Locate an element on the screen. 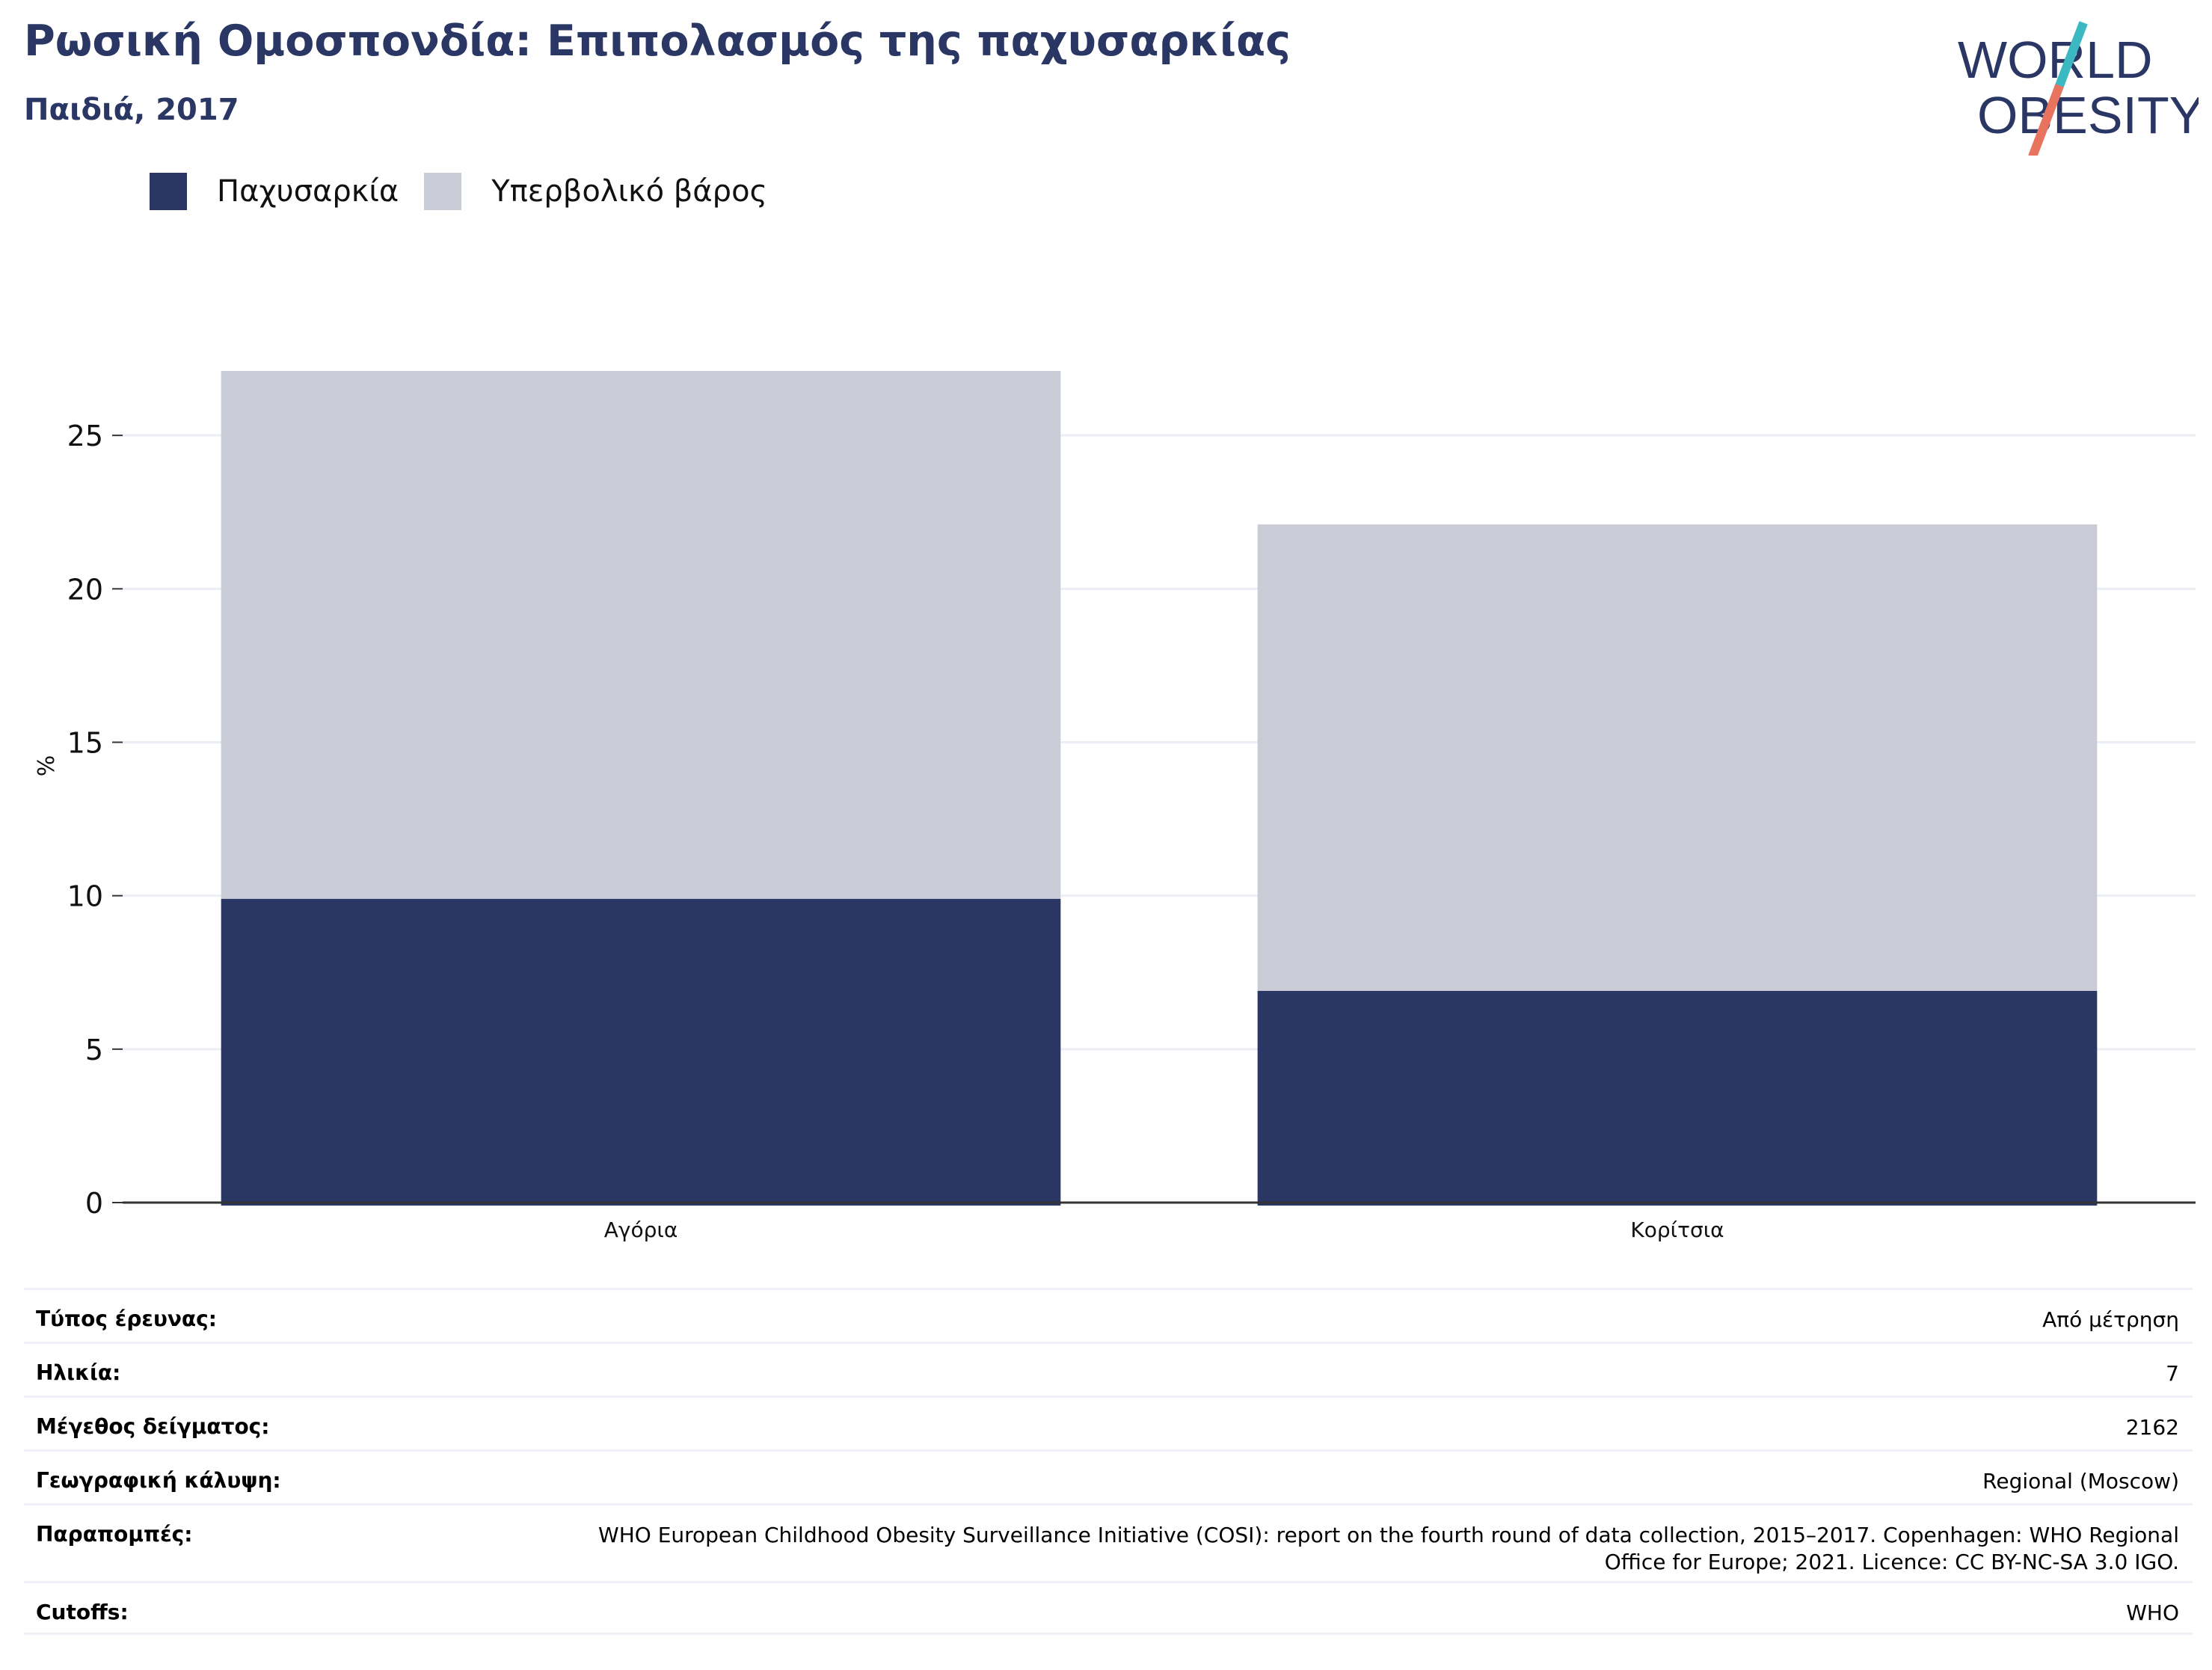 The image size is (2212, 1670). meta-key: Τύπος έρευνας: is located at coordinates (126, 1319).